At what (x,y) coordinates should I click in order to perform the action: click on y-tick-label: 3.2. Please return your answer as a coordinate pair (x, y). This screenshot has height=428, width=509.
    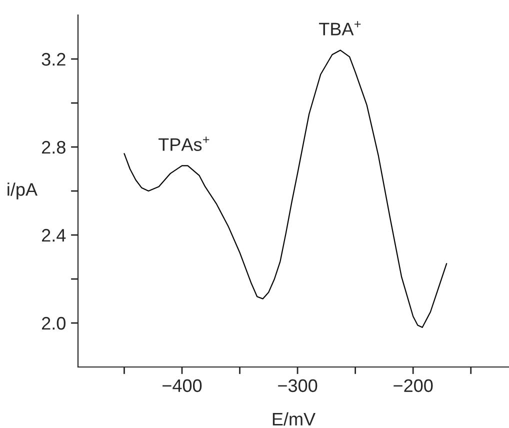
    Looking at the image, I should click on (54, 59).